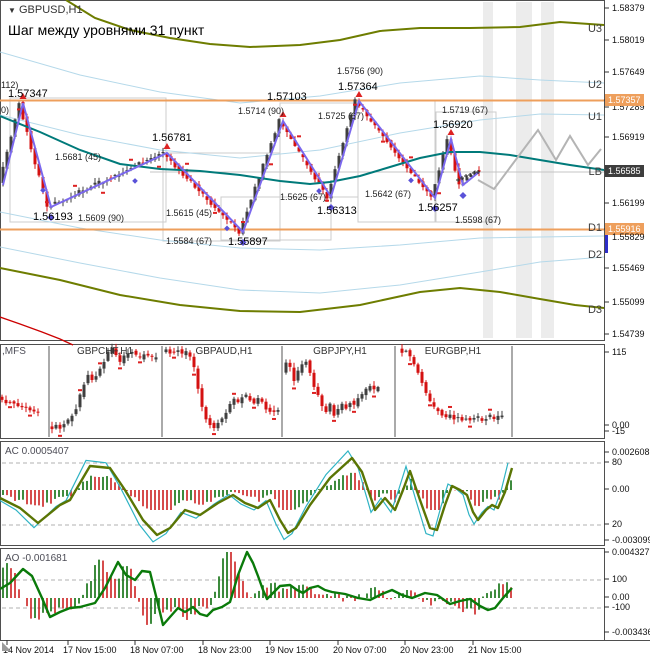 Image resolution: width=650 pixels, height=660 pixels. I want to click on scroll-marker-icon, so click(6, 646).